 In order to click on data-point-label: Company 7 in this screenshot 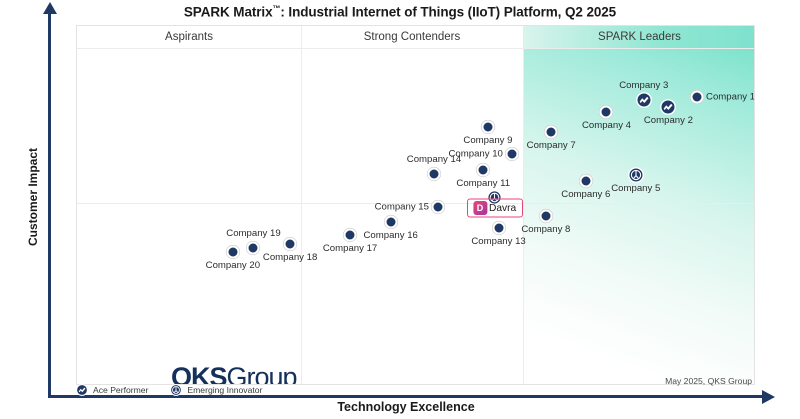, I will do `click(551, 146)`.